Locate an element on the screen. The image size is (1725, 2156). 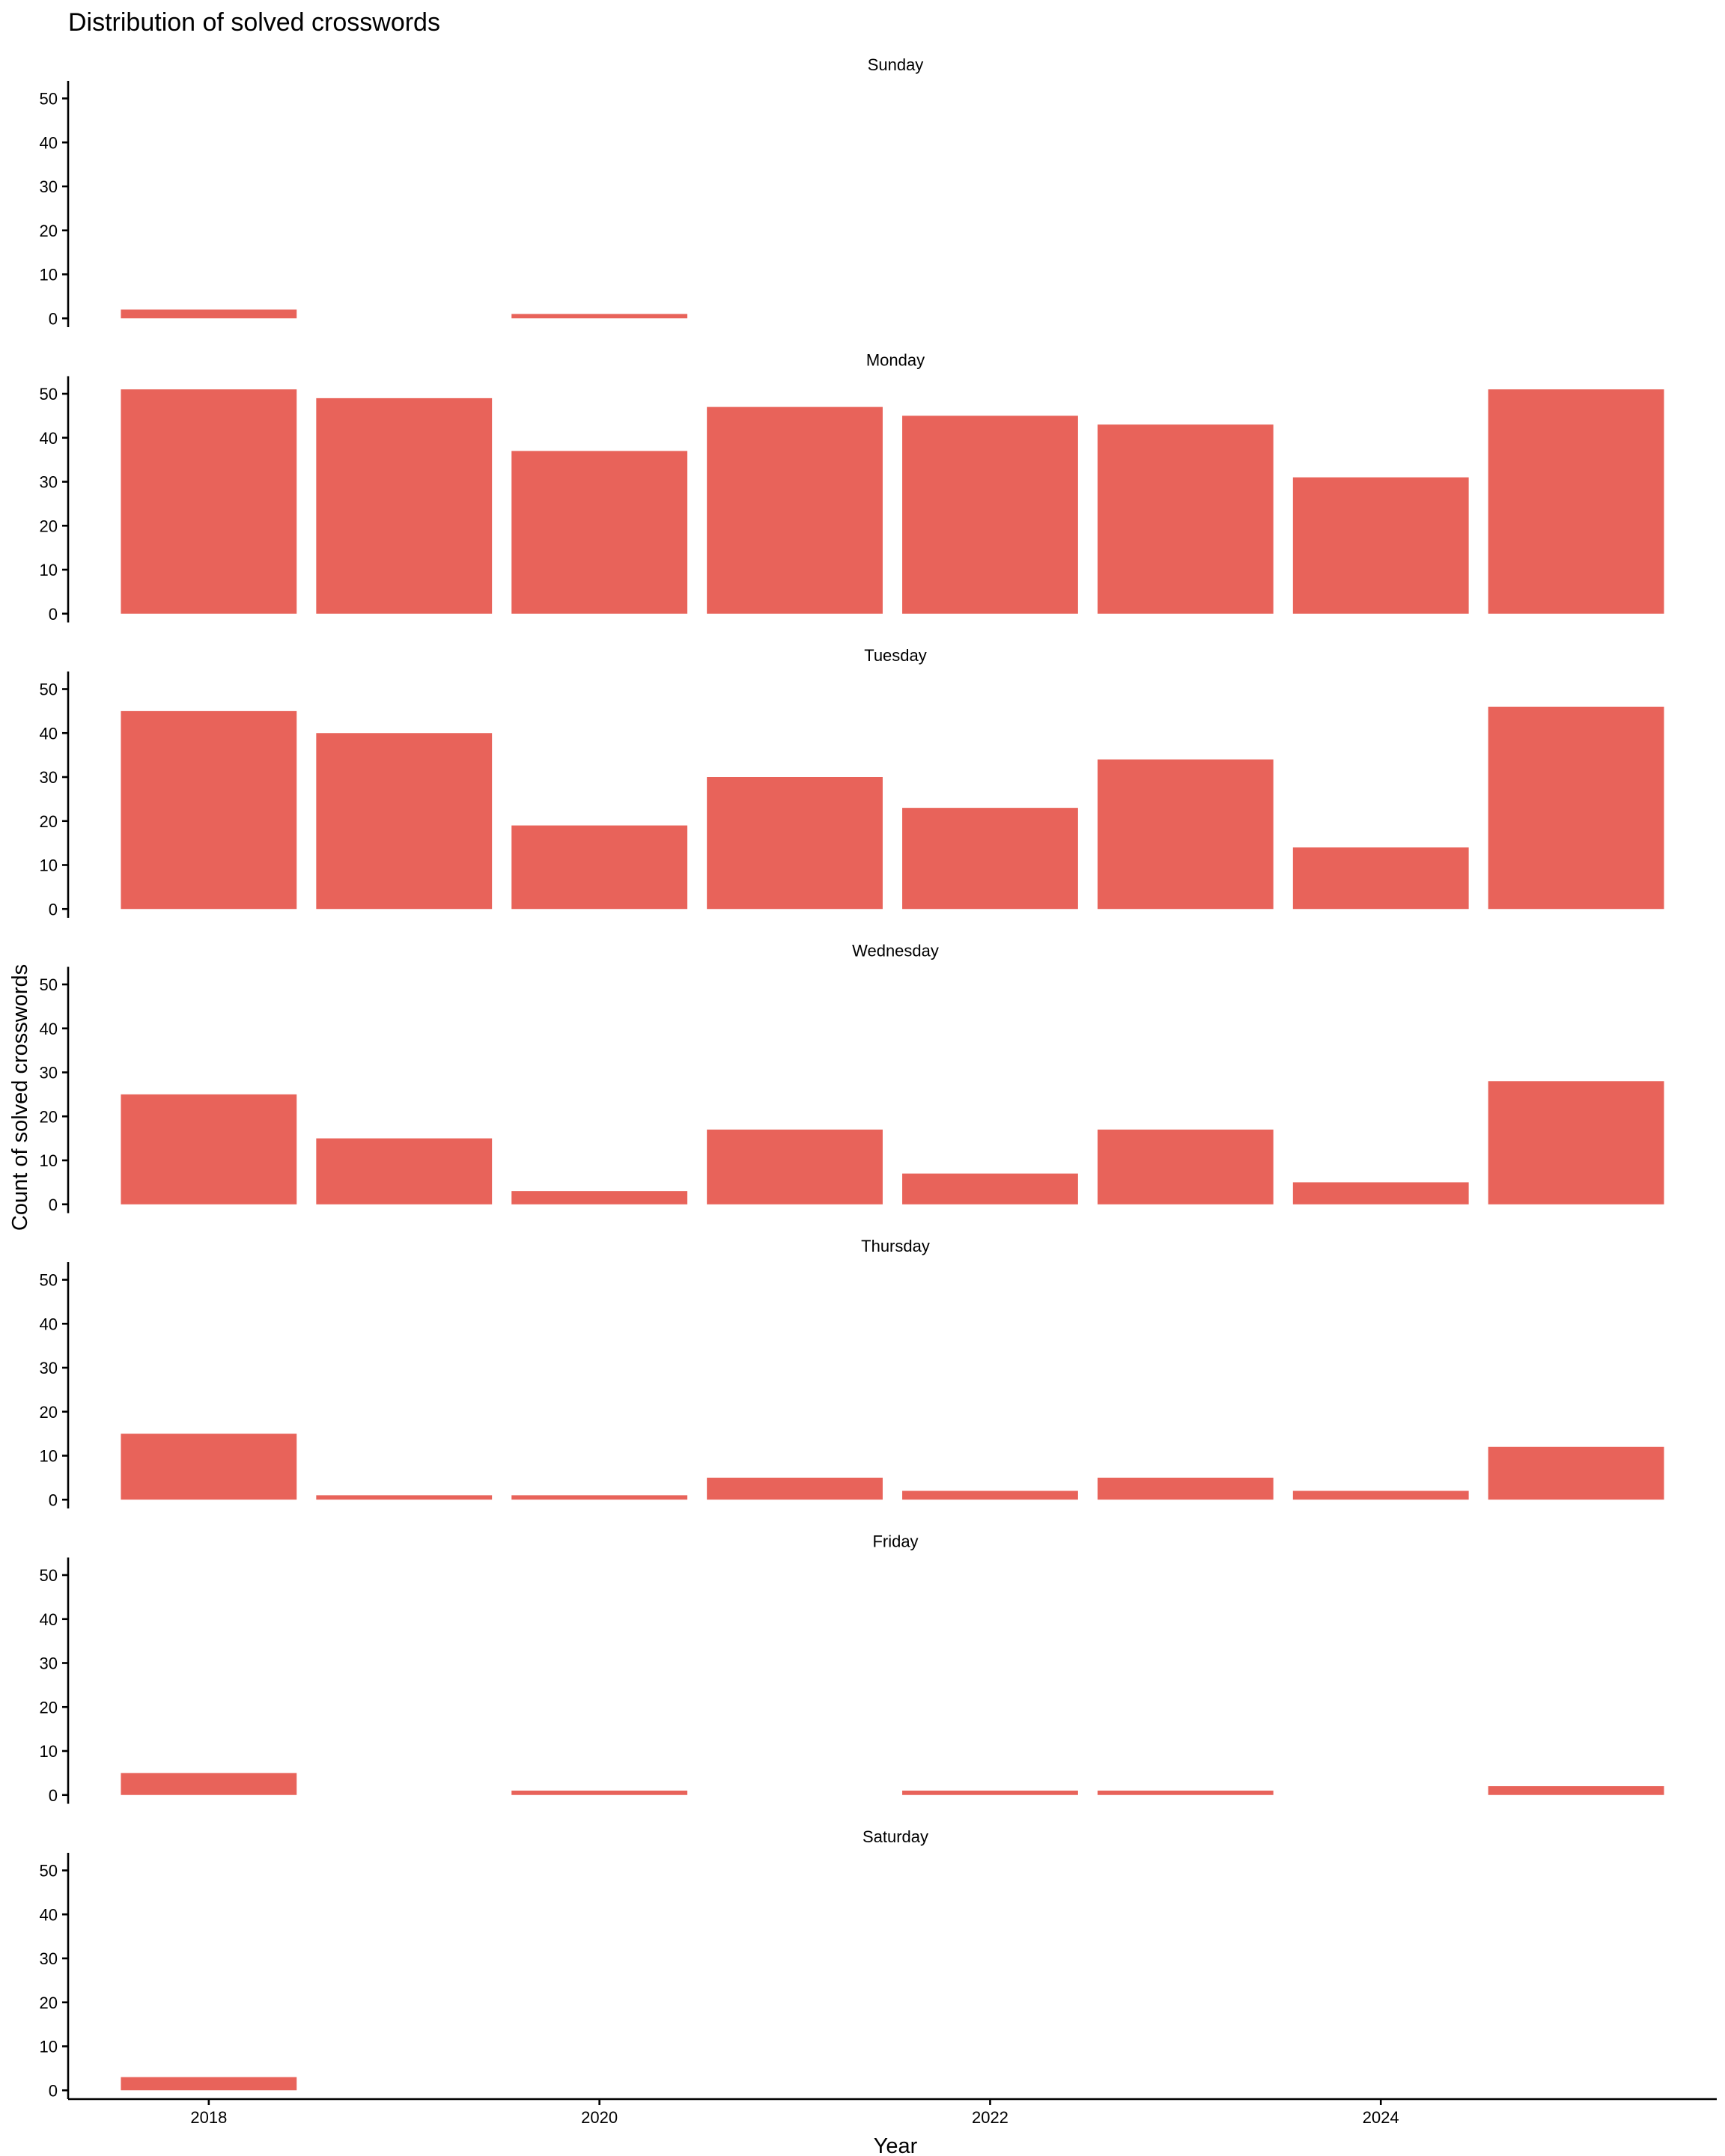
x-tick-label: 2020 is located at coordinates (600, 2117).